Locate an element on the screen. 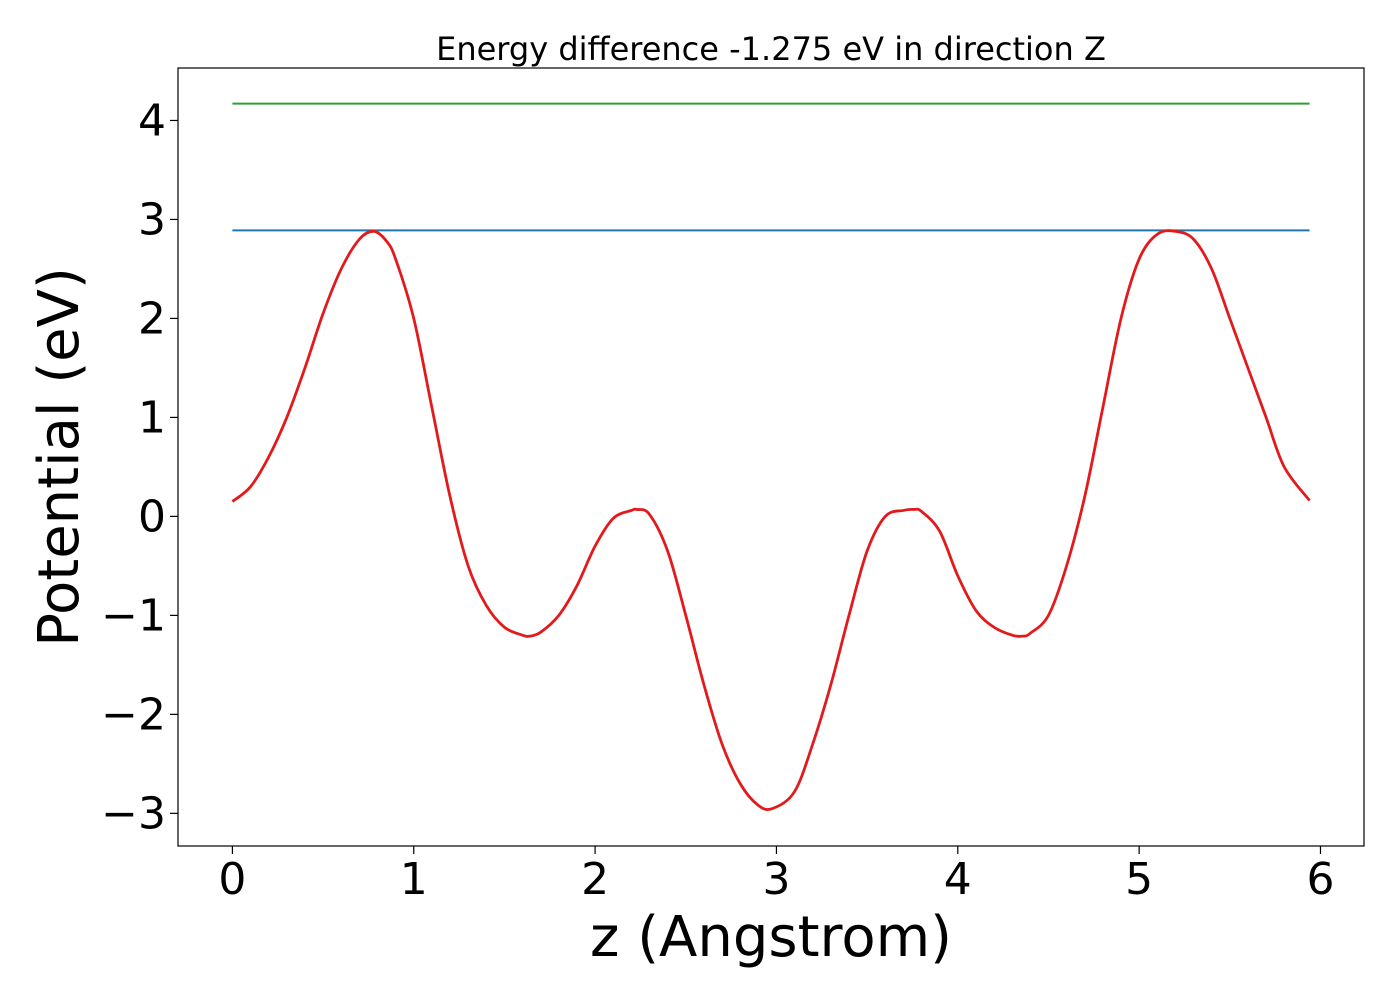 This screenshot has width=1400, height=1000. x-axis: 0 1 2 3 4 5 6 is located at coordinates (776, 875).